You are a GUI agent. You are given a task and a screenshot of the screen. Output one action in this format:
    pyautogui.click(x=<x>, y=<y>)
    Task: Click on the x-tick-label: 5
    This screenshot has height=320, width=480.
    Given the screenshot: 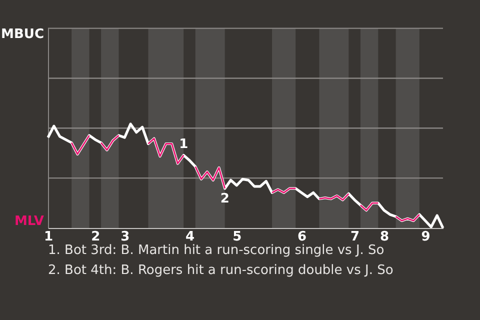 What is the action you would take?
    pyautogui.click(x=237, y=237)
    